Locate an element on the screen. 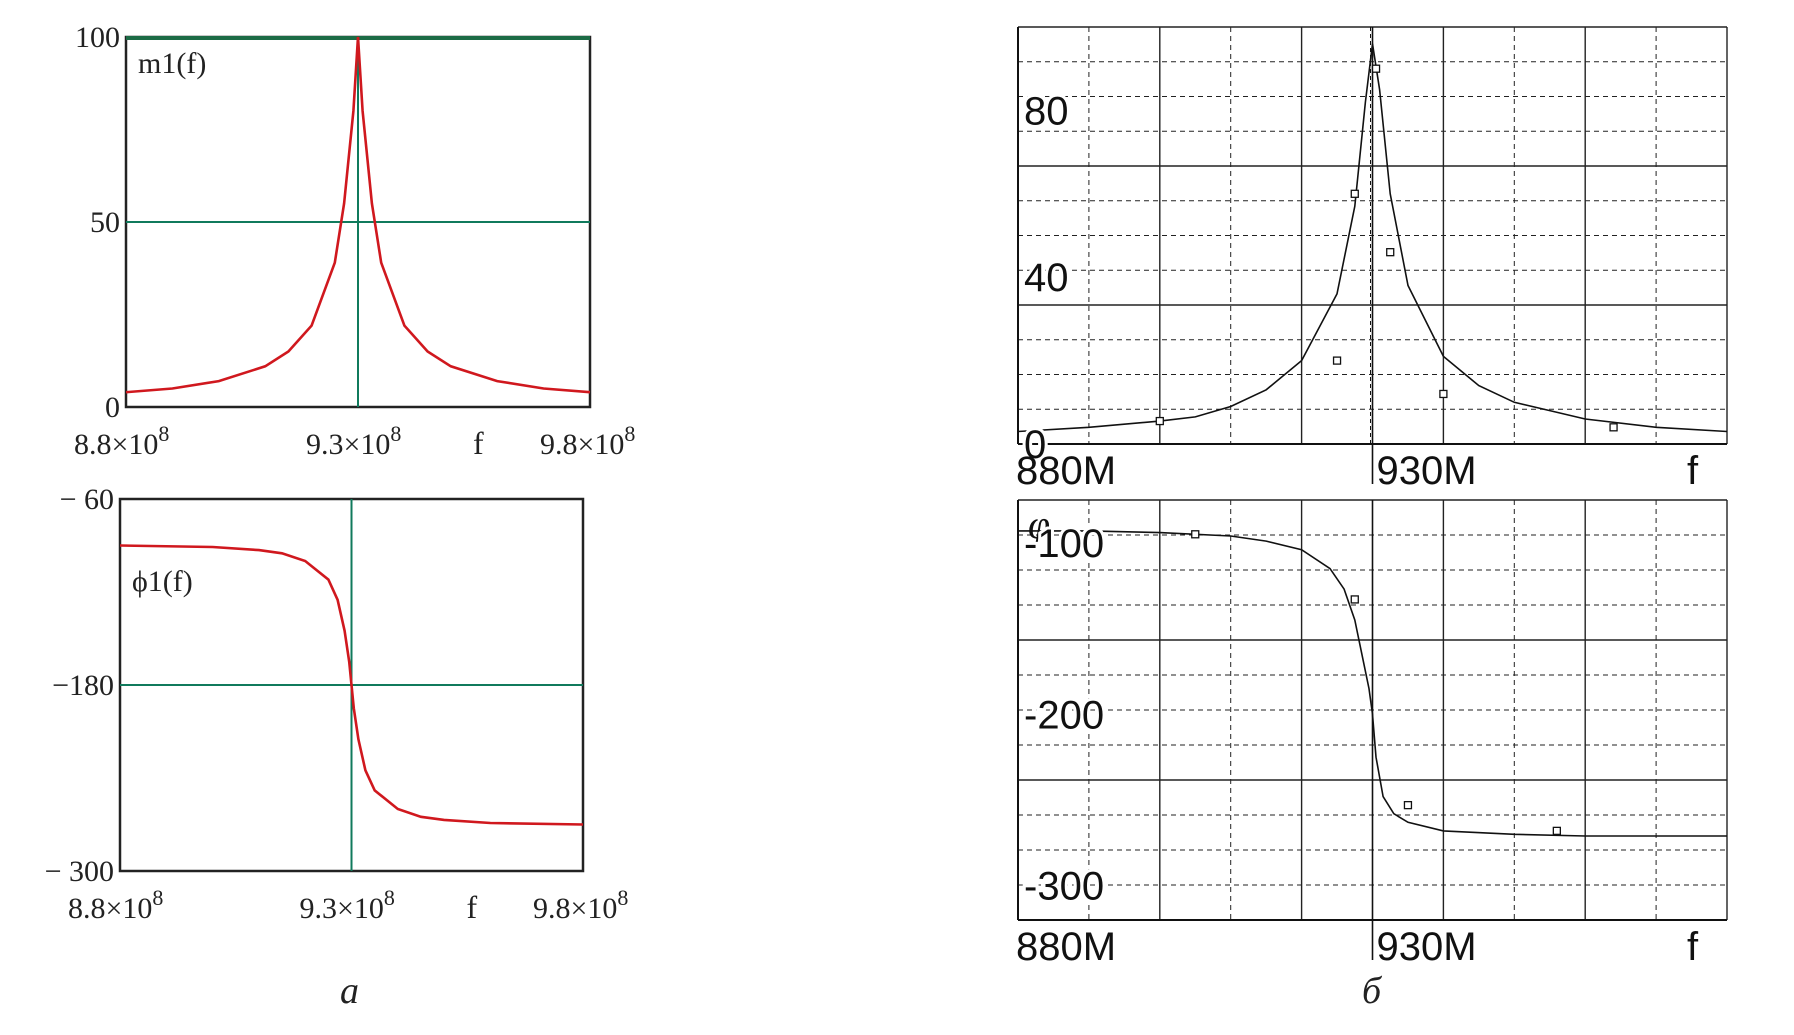  y-tick-label: −180 is located at coordinates (83, 685).